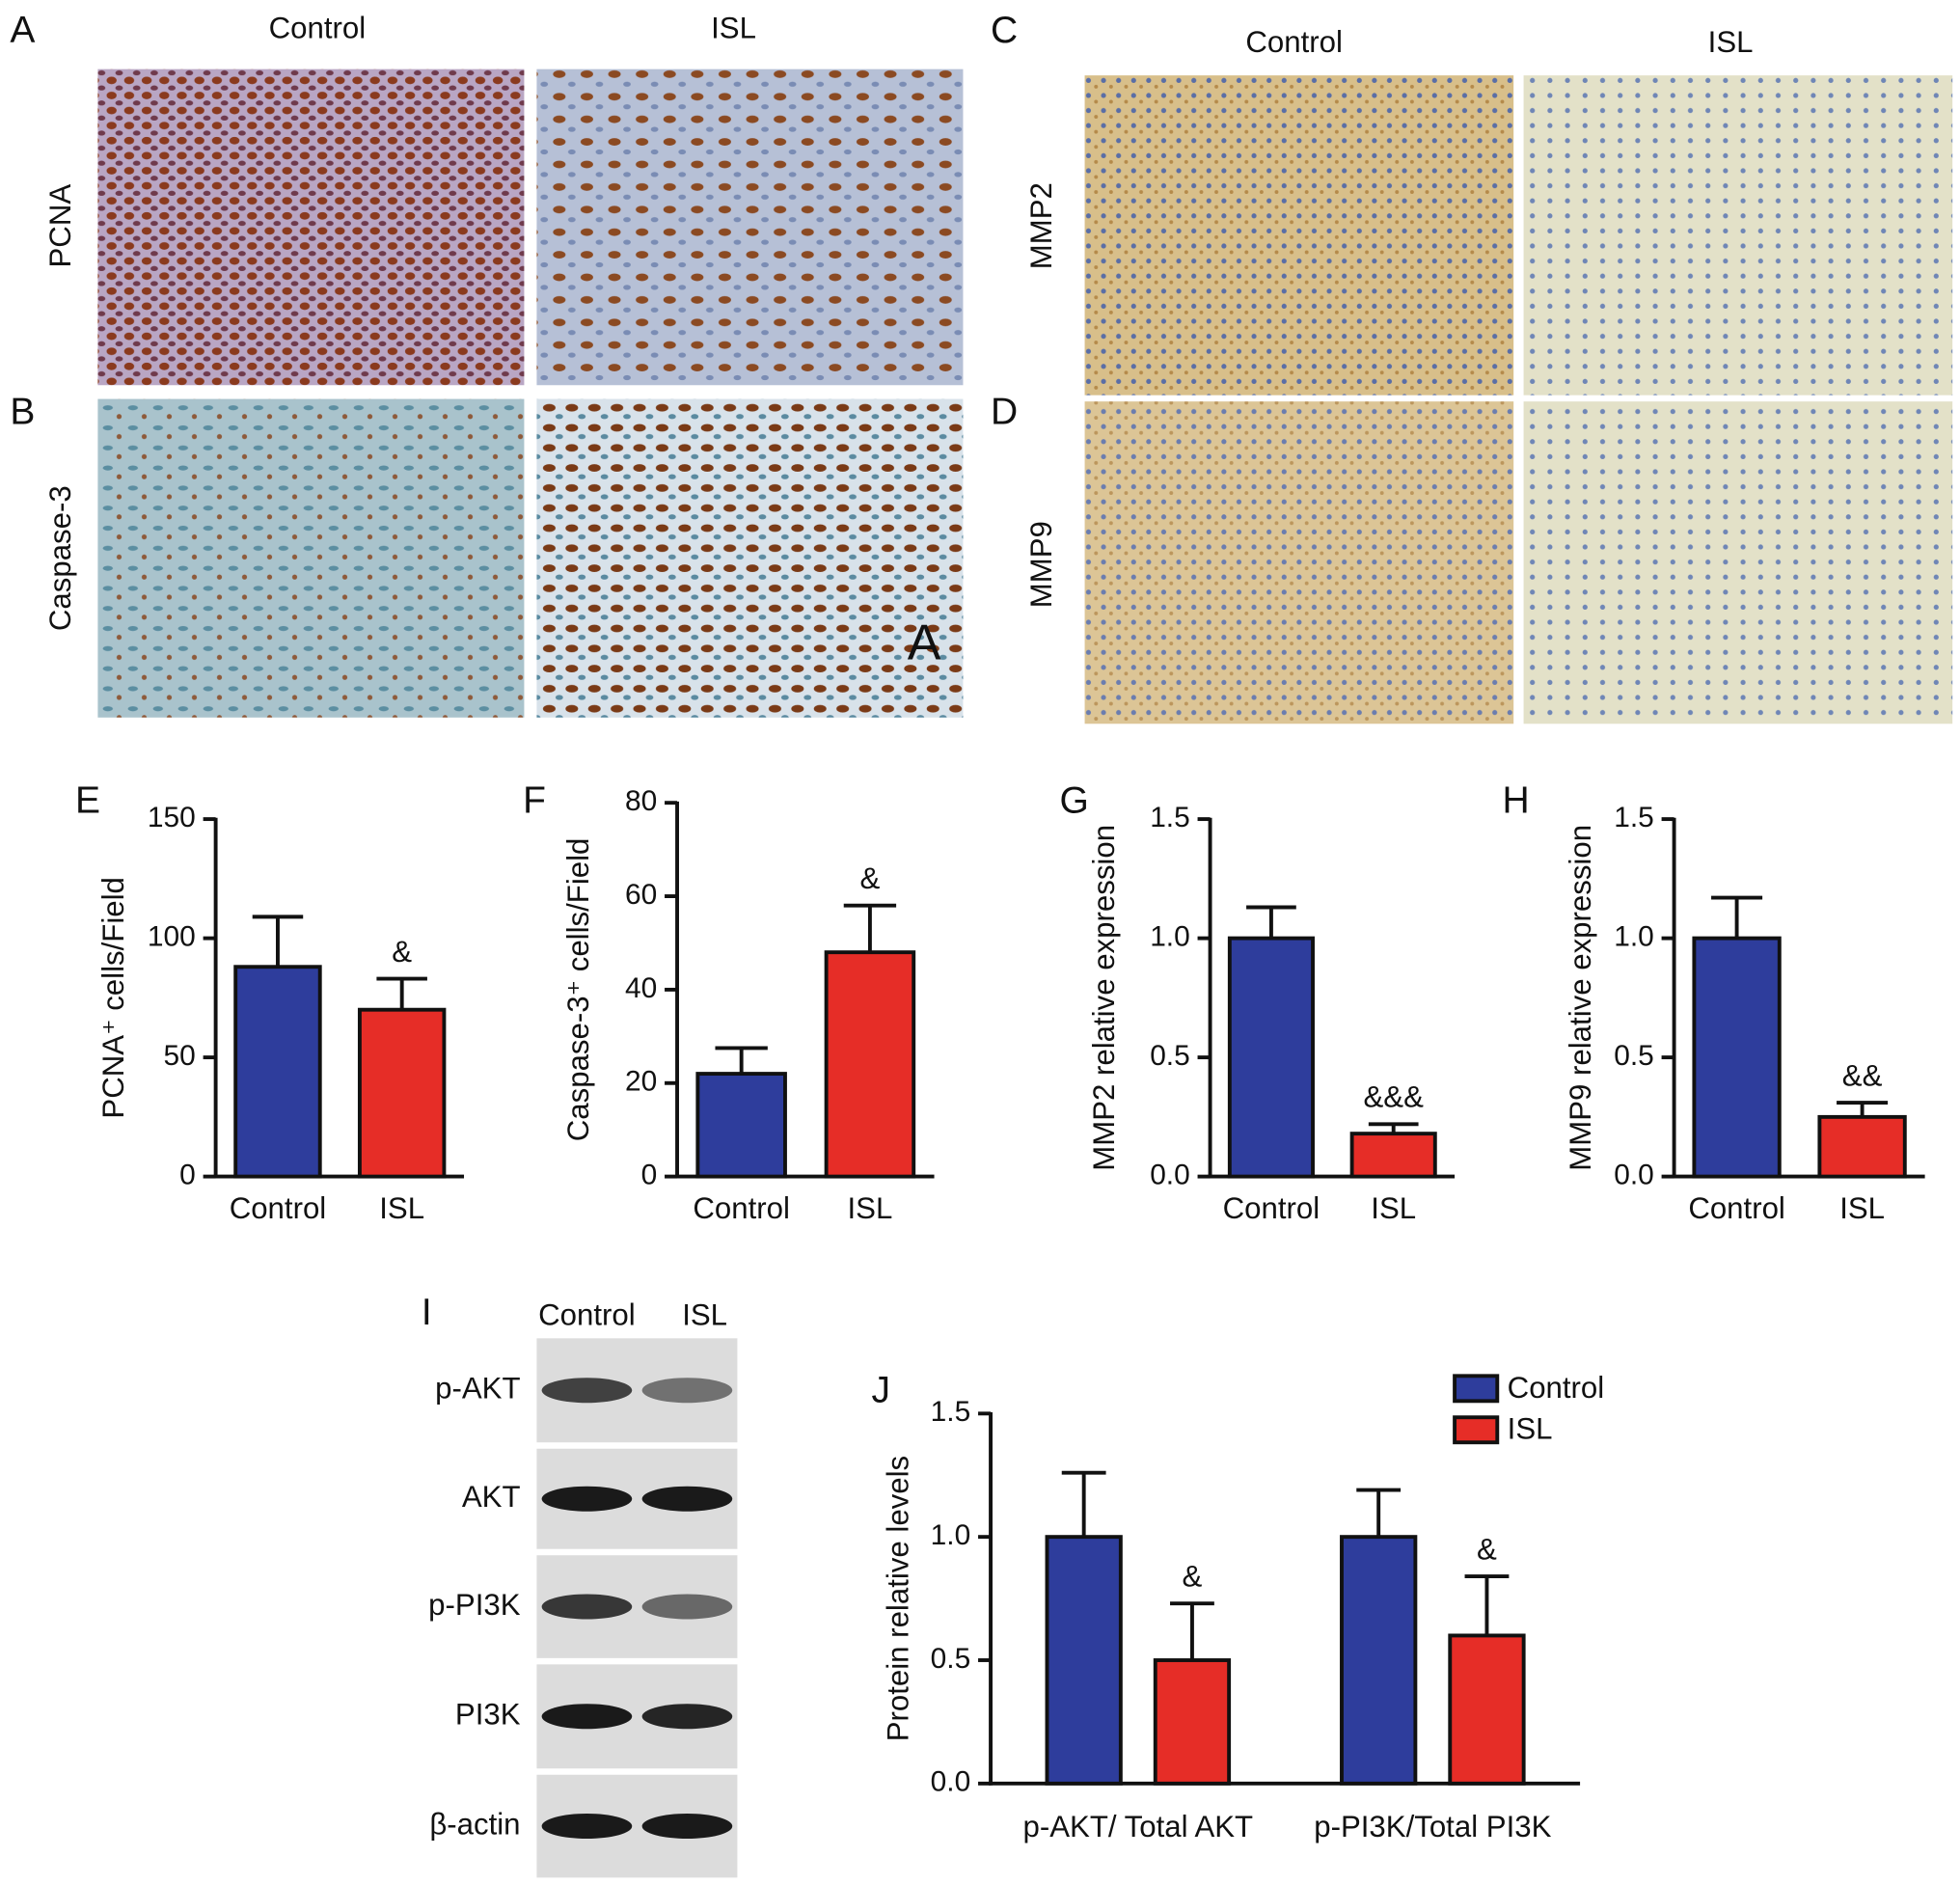 The image size is (1960, 1884). Describe the element at coordinates (1556, 1388) in the screenshot. I see `legend-label: Control` at that location.